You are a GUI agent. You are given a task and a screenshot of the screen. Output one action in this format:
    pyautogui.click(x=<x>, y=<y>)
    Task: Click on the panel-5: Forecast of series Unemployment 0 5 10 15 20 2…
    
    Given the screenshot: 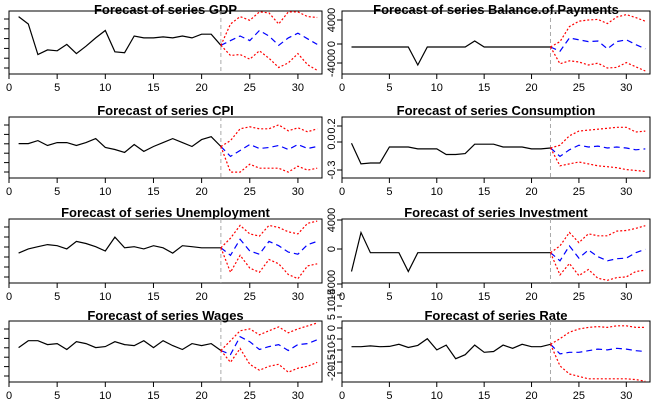 What is the action you would take?
    pyautogui.click(x=163, y=254)
    